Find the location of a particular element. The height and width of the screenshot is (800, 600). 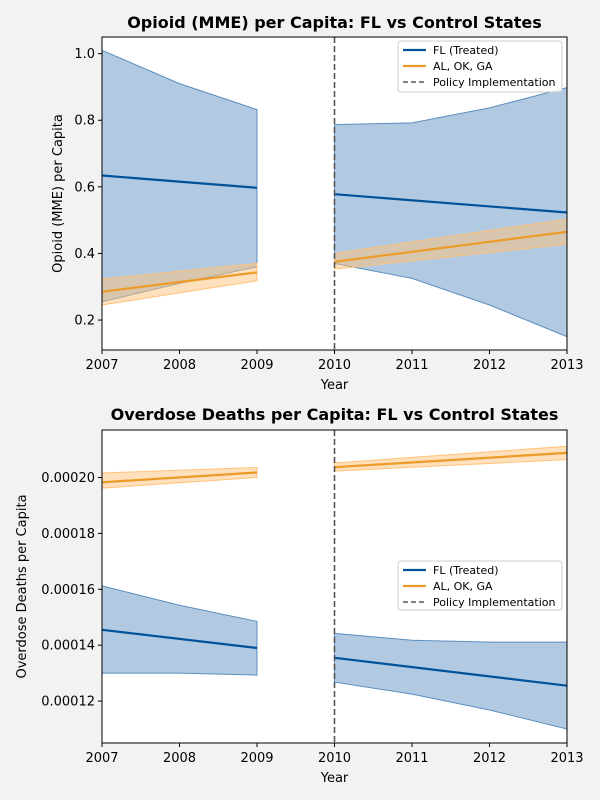

y-tick-label: 1.0 is located at coordinates (84, 54).